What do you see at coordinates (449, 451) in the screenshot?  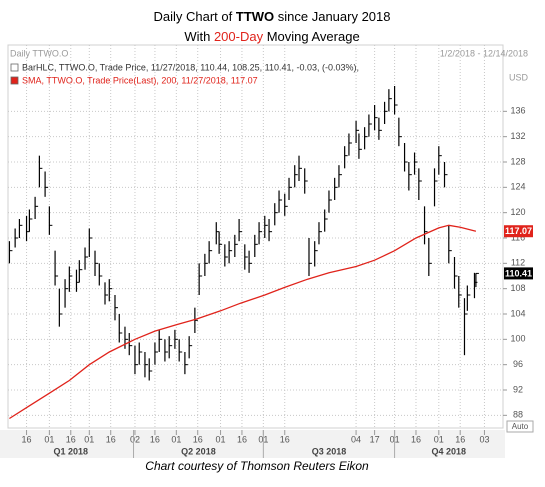 I see `quarter-label: Q4 2018` at bounding box center [449, 451].